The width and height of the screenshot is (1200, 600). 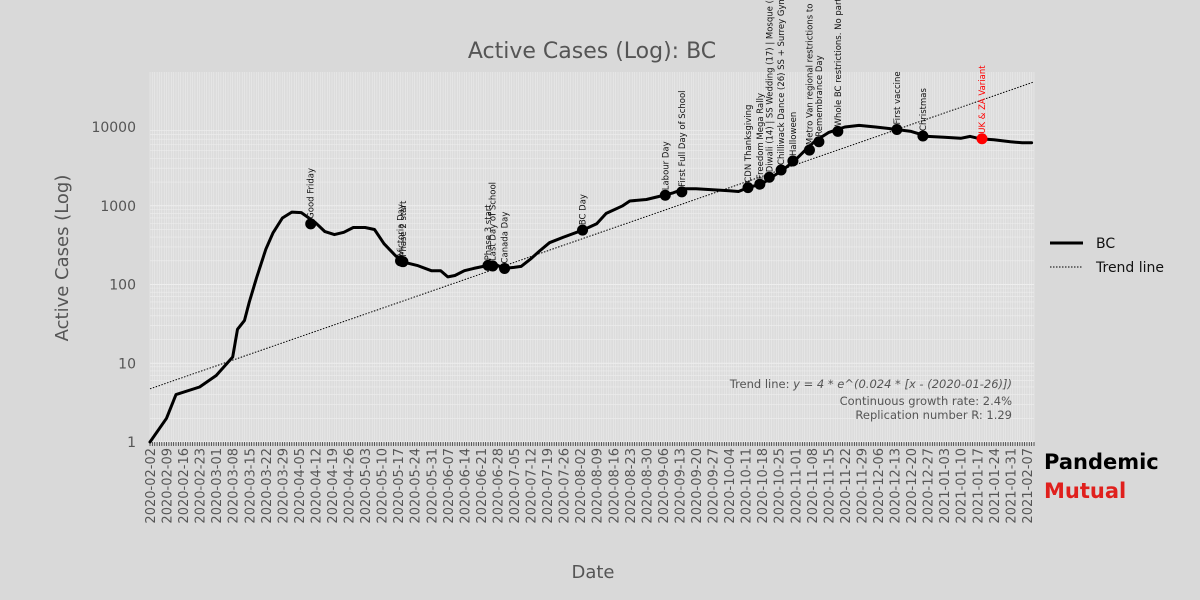 What do you see at coordinates (581, 486) in the screenshot?
I see `x-tick-label: 2020-08-02` at bounding box center [581, 486].